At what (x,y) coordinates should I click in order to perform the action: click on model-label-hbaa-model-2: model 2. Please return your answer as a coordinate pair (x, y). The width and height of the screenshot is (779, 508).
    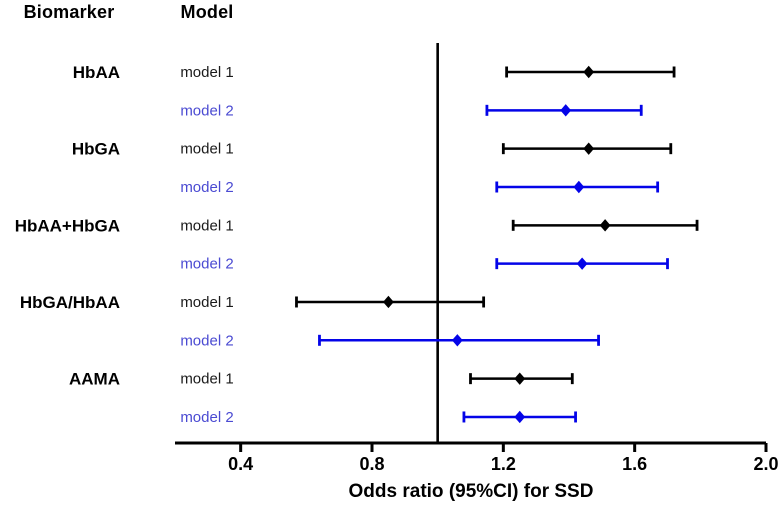
    Looking at the image, I should click on (206, 110).